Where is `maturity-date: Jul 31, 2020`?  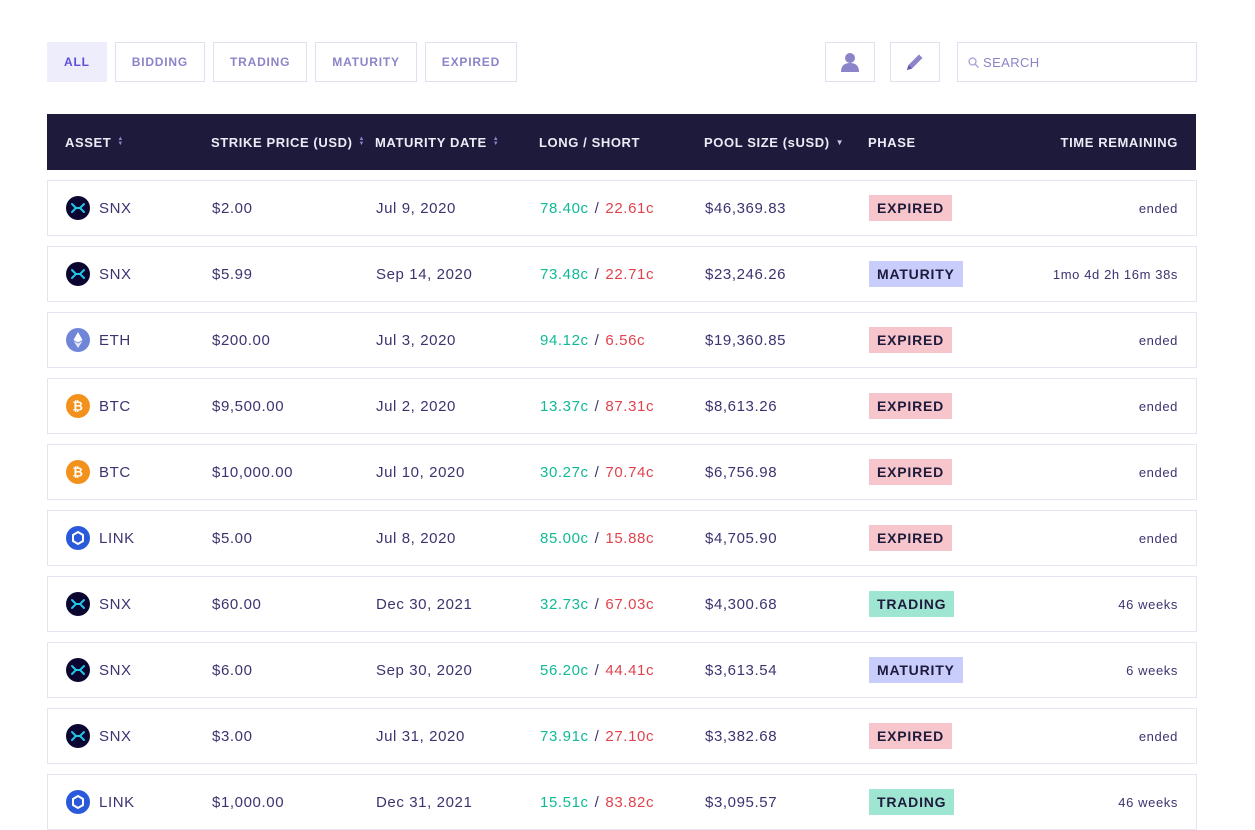
maturity-date: Jul 31, 2020 is located at coordinates (420, 736).